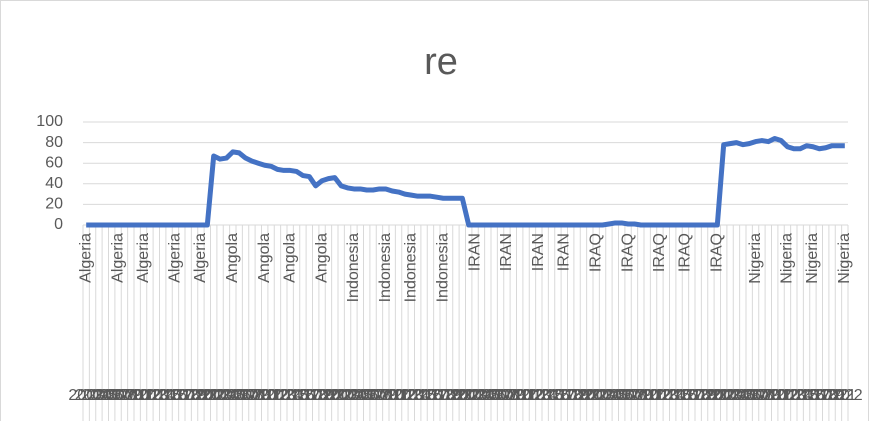  I want to click on y-tick-label: 20, so click(54, 204).